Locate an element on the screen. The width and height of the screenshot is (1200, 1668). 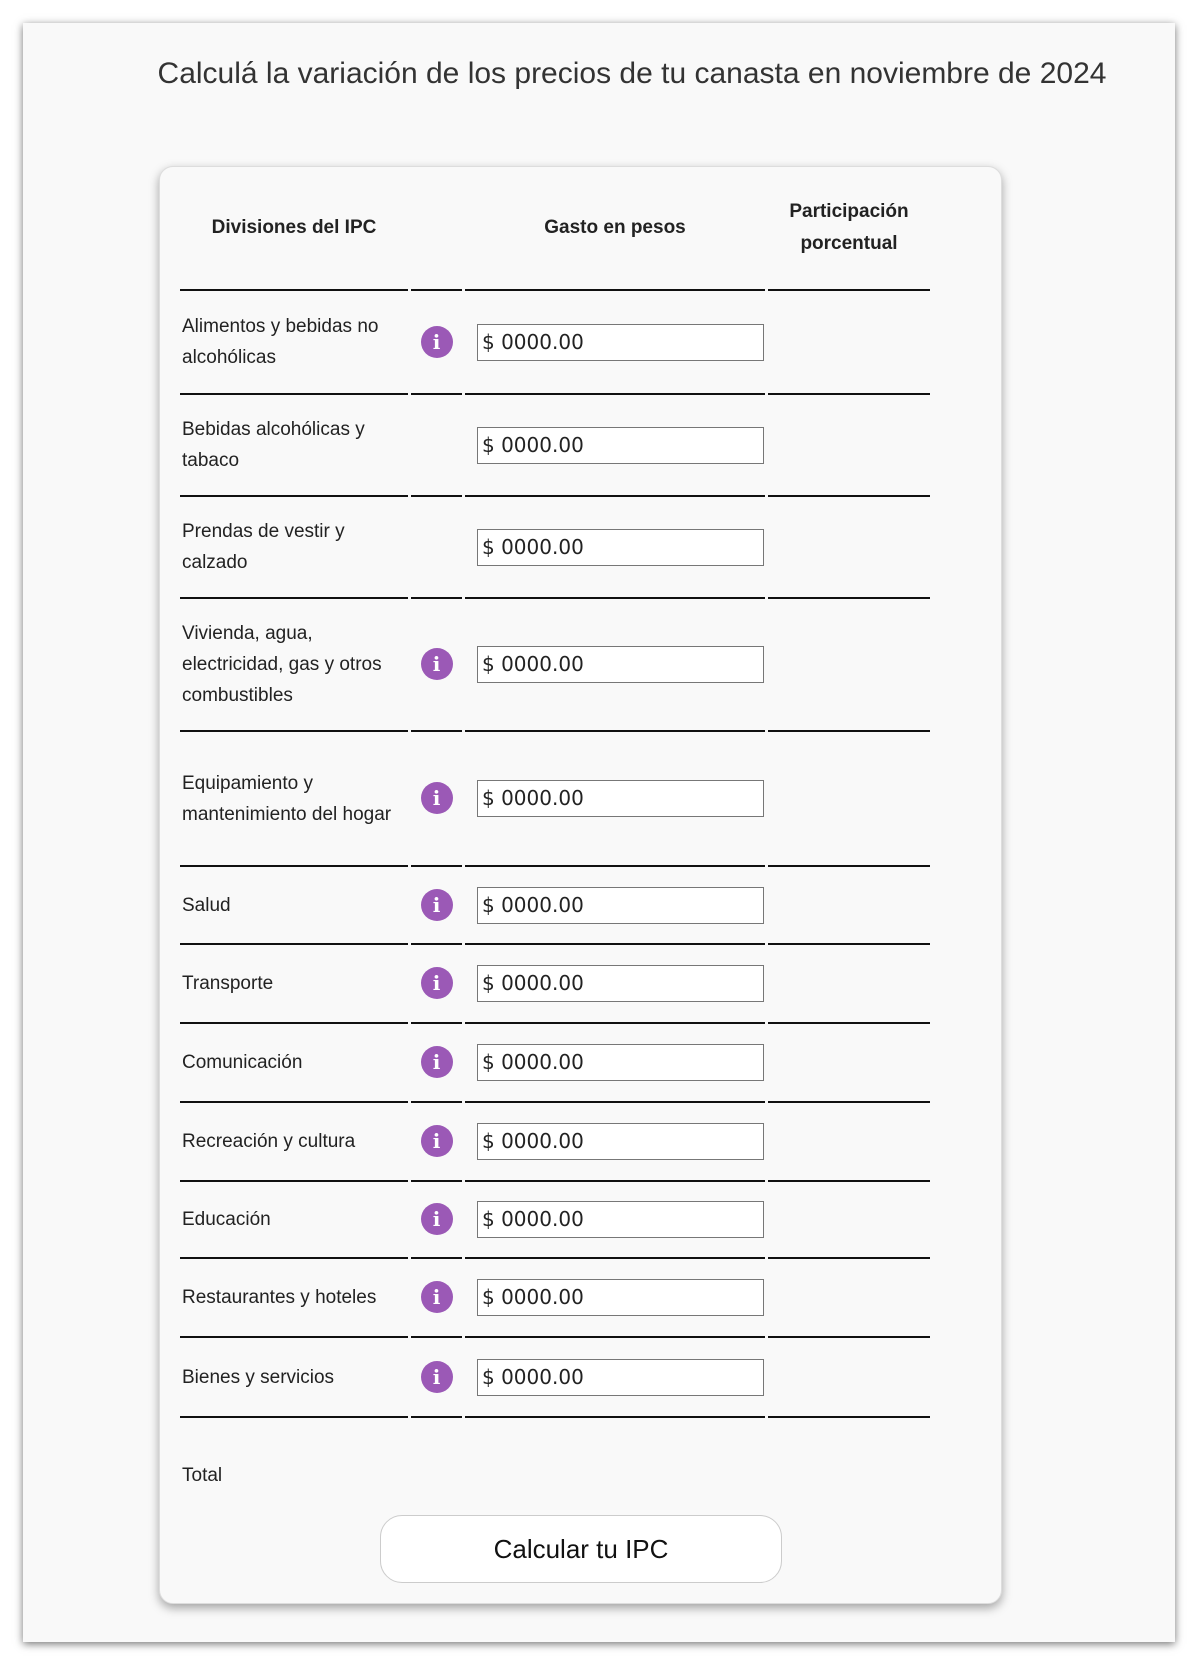
table-row: Recreación y cultura i $ 0000.00 is located at coordinates (555, 1142).